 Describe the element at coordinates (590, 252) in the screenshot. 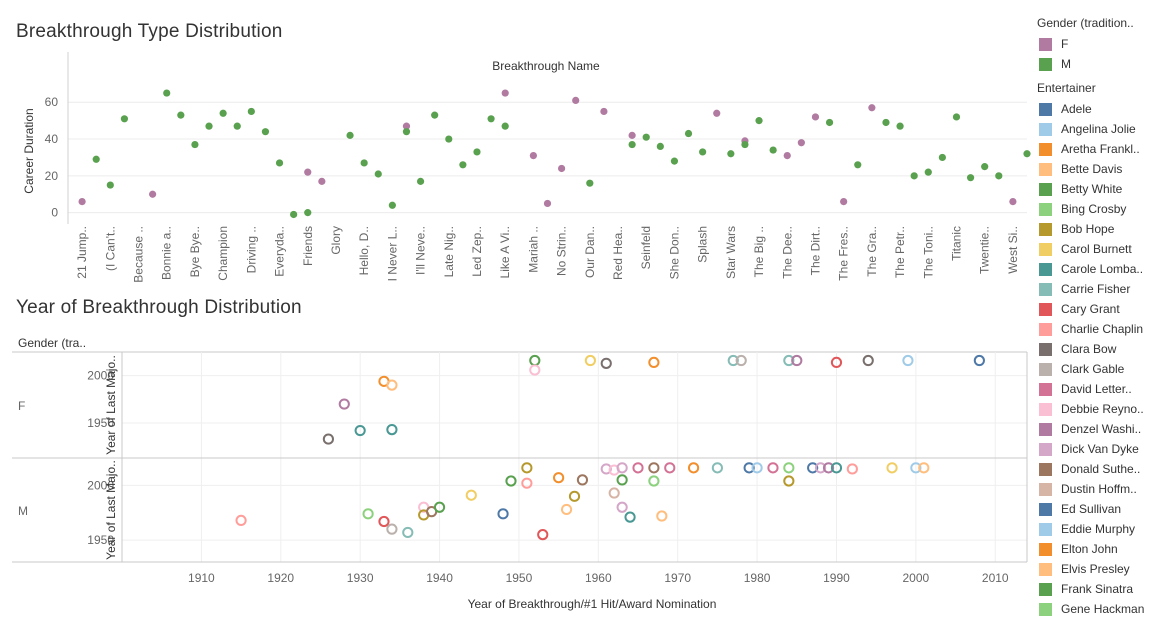

I see `x-tick-label: Our Dan..` at that location.